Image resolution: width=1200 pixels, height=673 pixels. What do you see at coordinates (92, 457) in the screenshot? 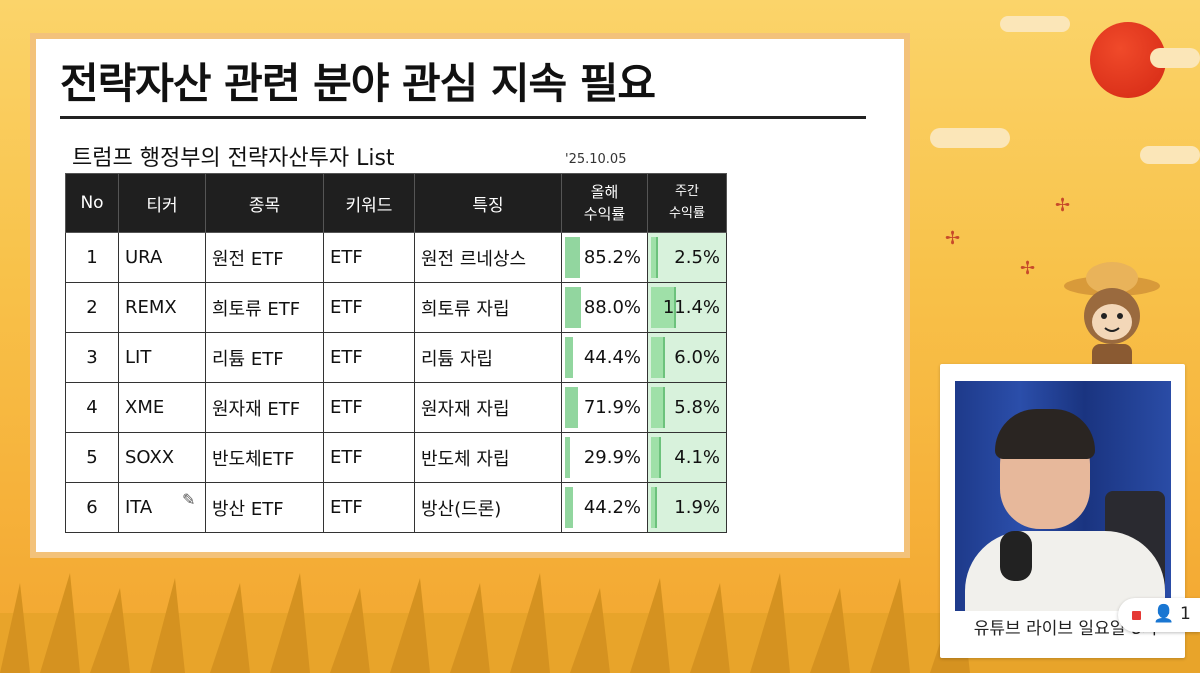
I see `cell-no: 5` at bounding box center [92, 457].